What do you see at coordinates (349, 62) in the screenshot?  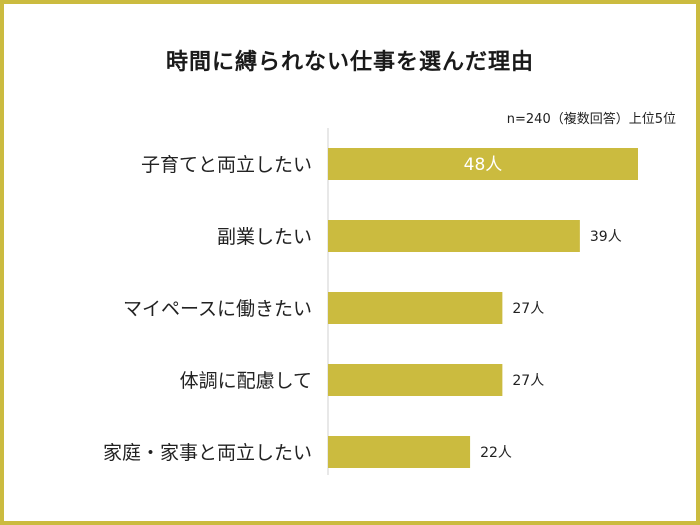 I see `chart-title: 時間に縛られない仕事を選んだ理由` at bounding box center [349, 62].